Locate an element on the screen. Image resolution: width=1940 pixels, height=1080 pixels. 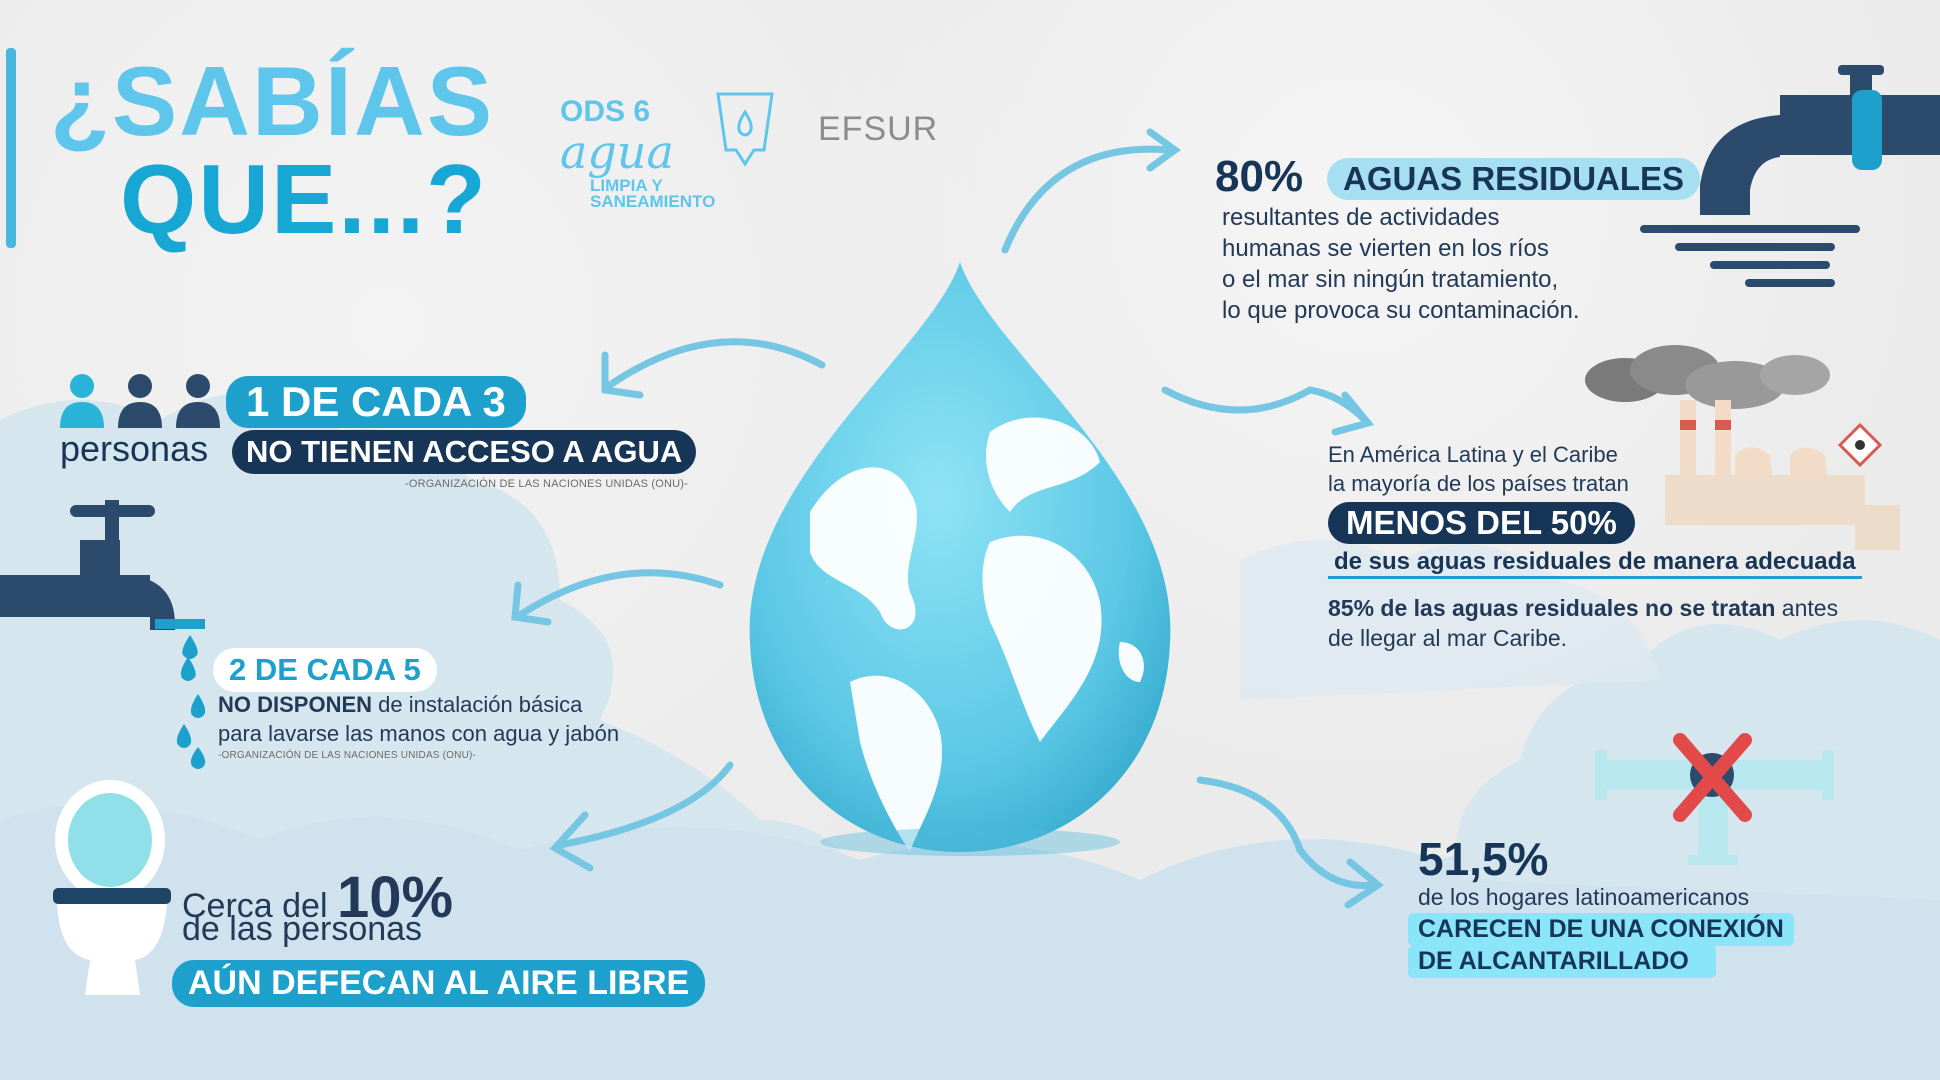
fact2-text-1: de instalación básica is located at coordinates (477, 704).